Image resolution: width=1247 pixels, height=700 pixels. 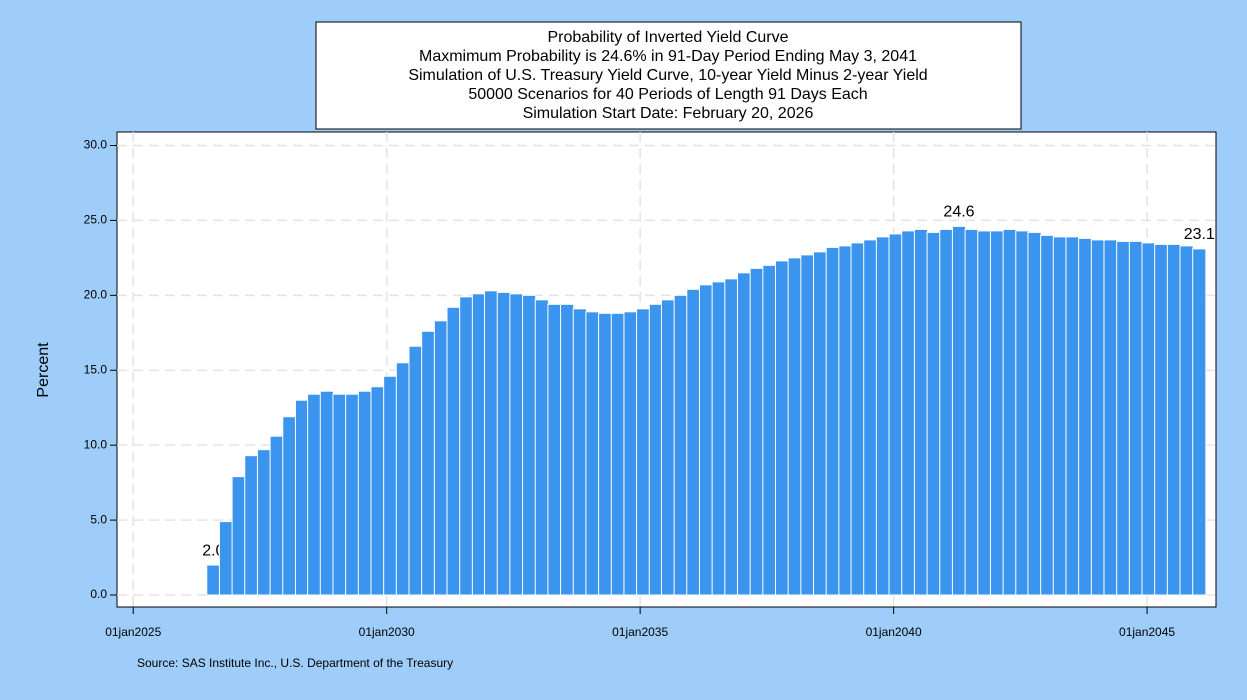 I want to click on y-tick-label: 15.0, so click(x=96, y=369).